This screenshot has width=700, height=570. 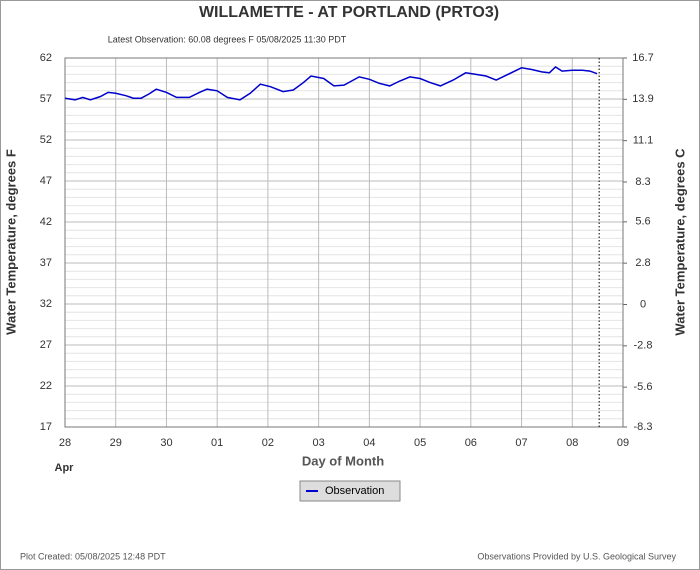 I want to click on x-tick-label: 05, so click(x=420, y=443).